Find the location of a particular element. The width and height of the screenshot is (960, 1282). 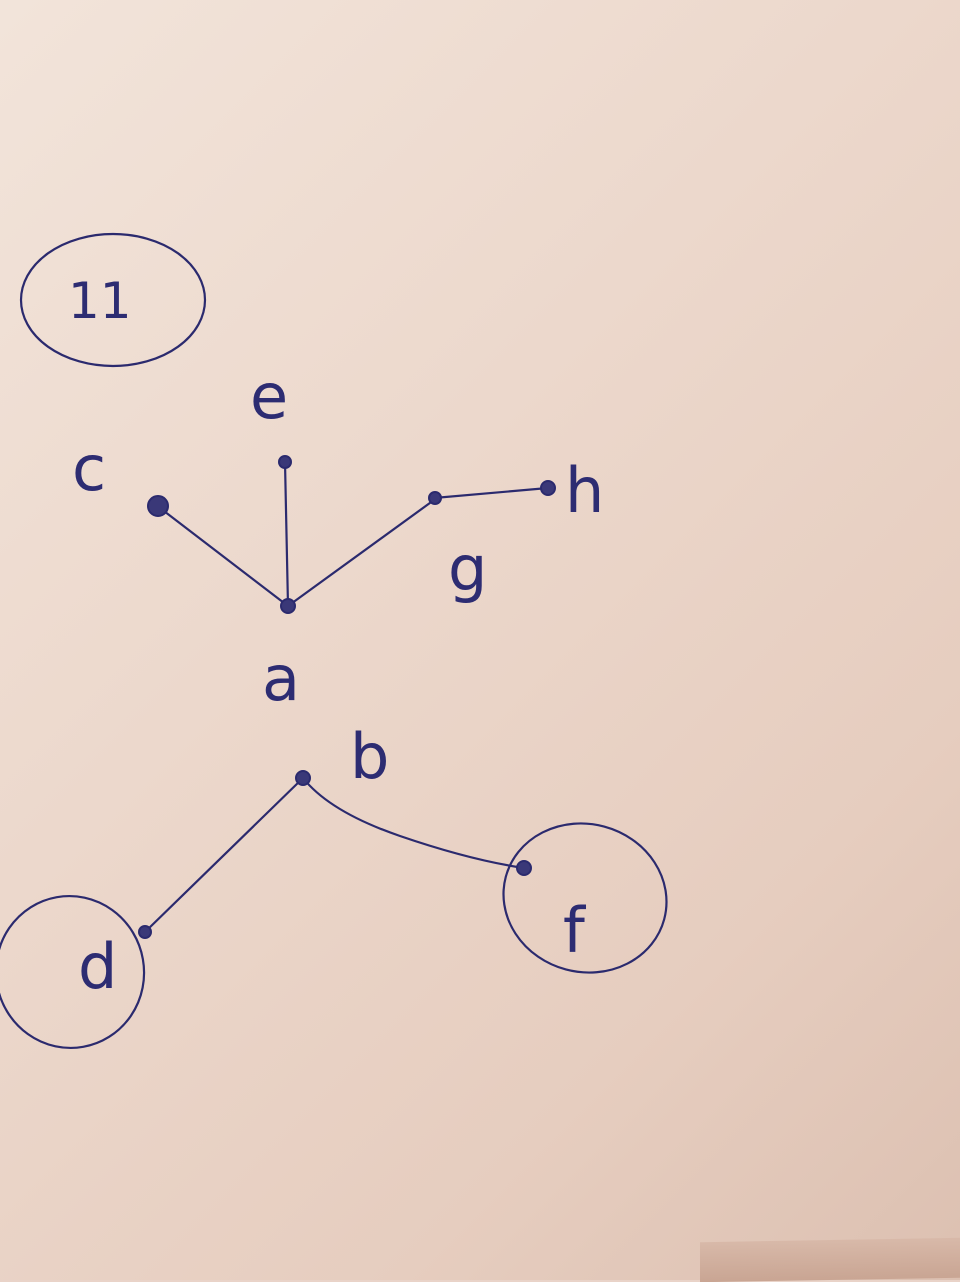

label-g: g is located at coordinates (467, 568).